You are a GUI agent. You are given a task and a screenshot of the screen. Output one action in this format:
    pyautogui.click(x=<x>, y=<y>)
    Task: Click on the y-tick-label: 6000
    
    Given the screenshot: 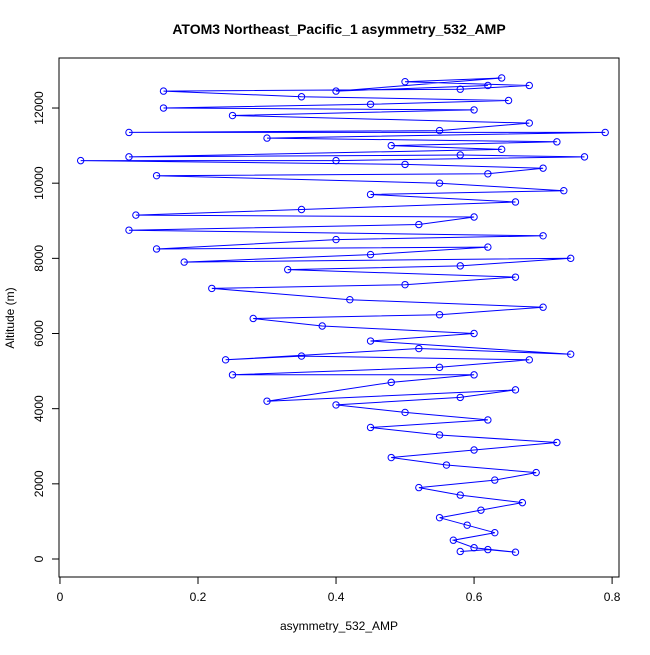 What is the action you would take?
    pyautogui.click(x=39, y=333)
    